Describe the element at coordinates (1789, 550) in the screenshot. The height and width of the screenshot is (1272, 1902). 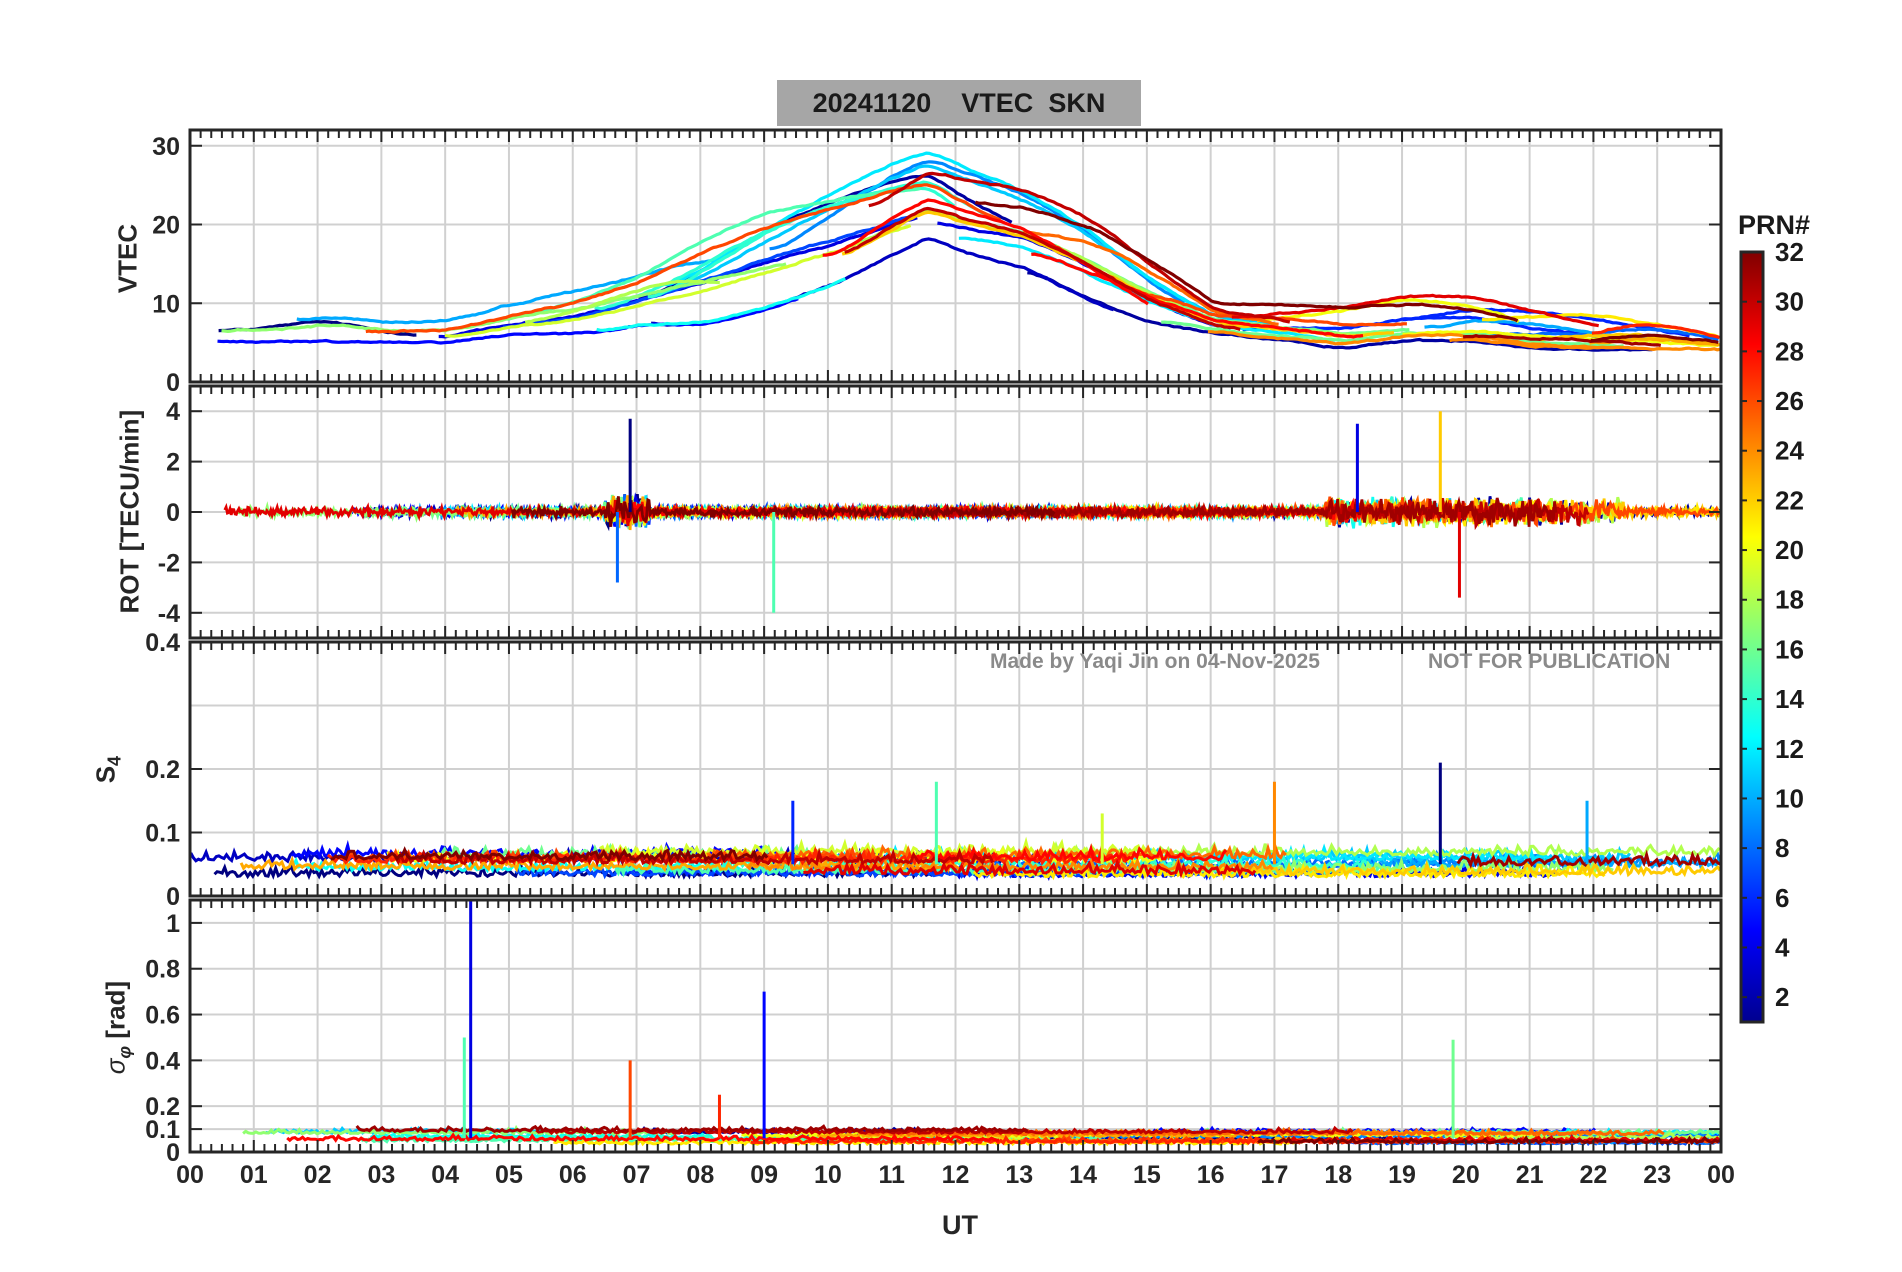
I see `colorbar-tick-label: 20` at that location.